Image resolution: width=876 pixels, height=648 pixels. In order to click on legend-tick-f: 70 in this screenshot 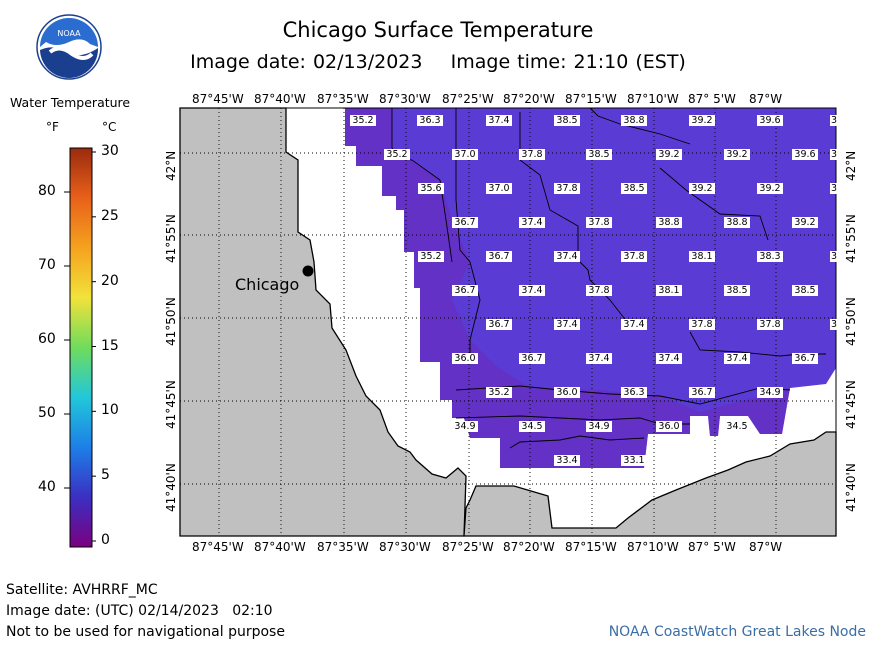, I will do `click(47, 265)`.